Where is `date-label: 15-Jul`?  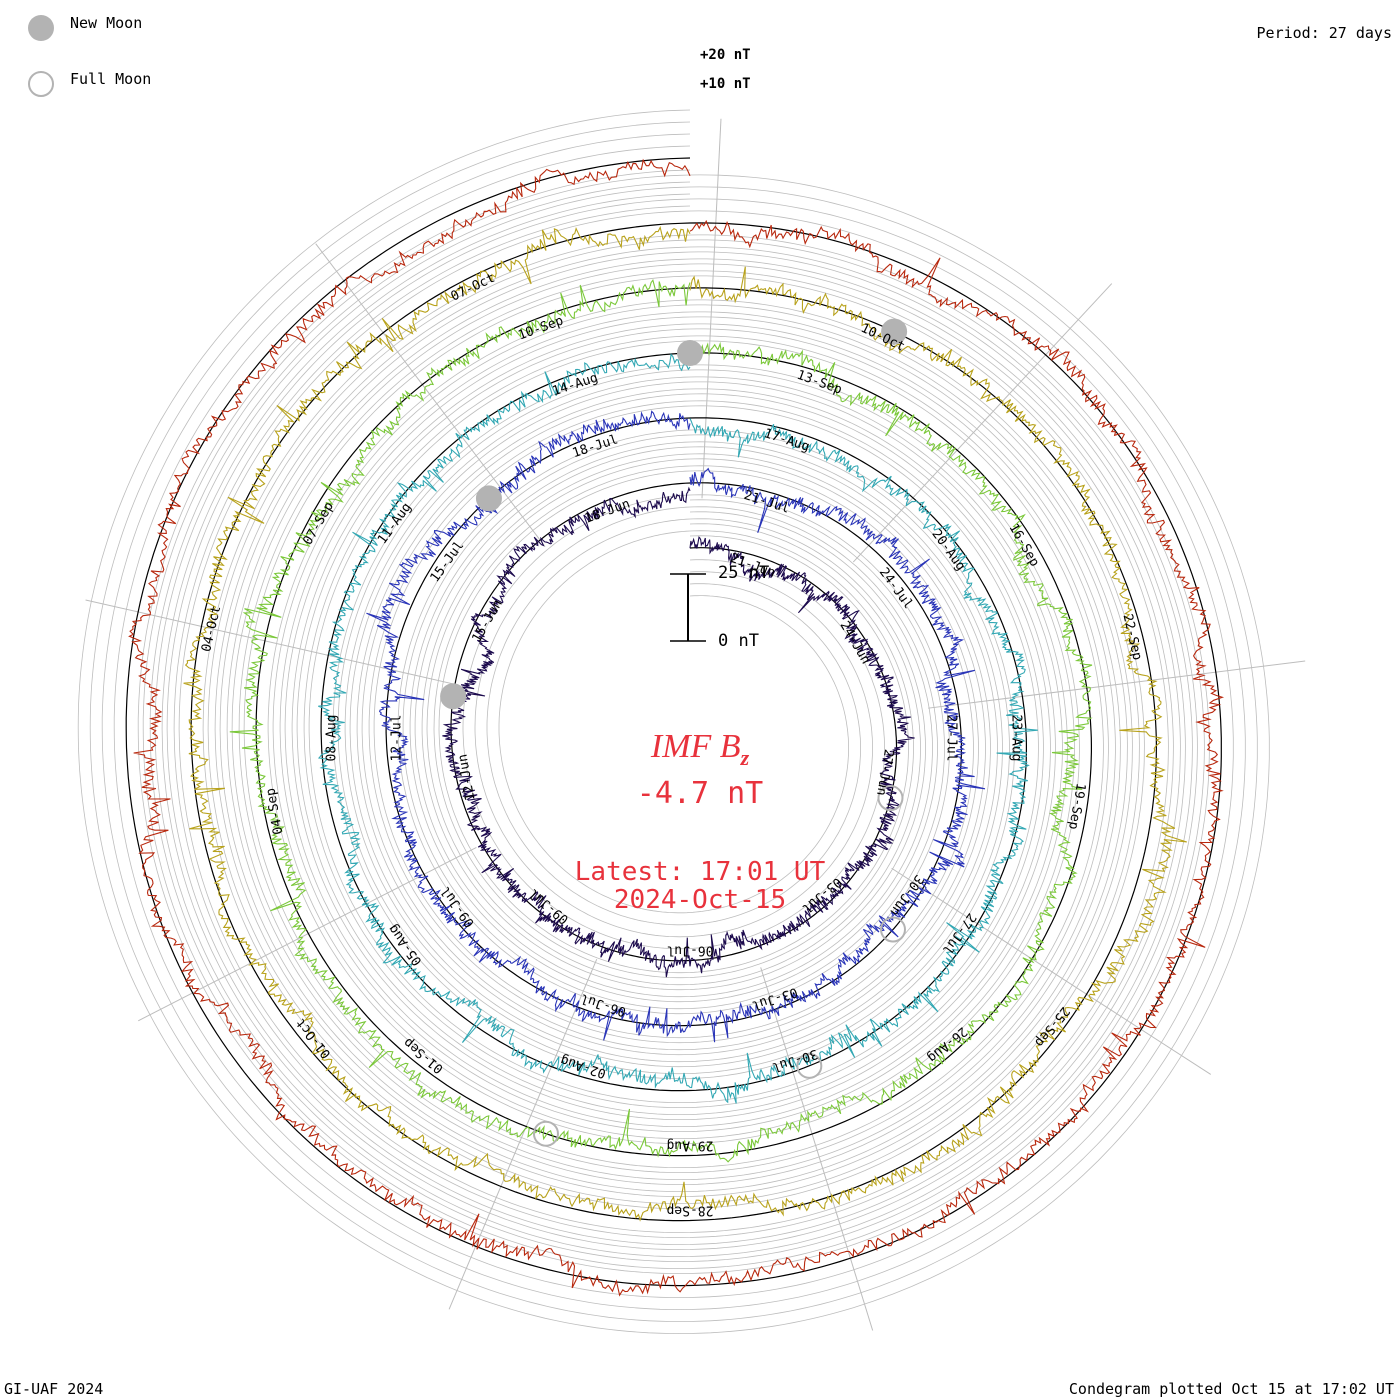 date-label: 15-Jul is located at coordinates (448, 561).